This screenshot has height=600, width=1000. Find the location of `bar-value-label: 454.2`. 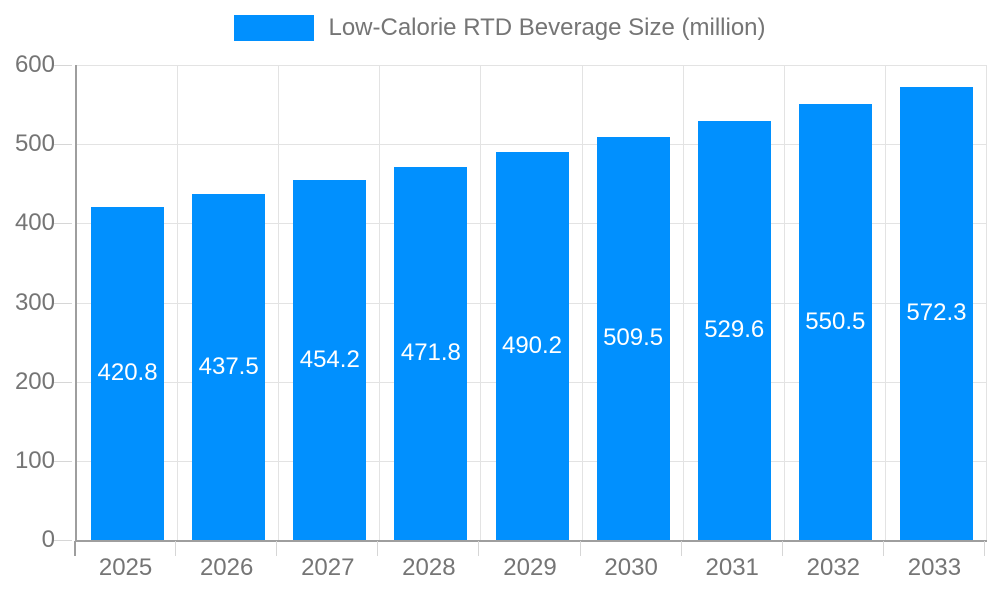

bar-value-label: 454.2 is located at coordinates (329, 360).